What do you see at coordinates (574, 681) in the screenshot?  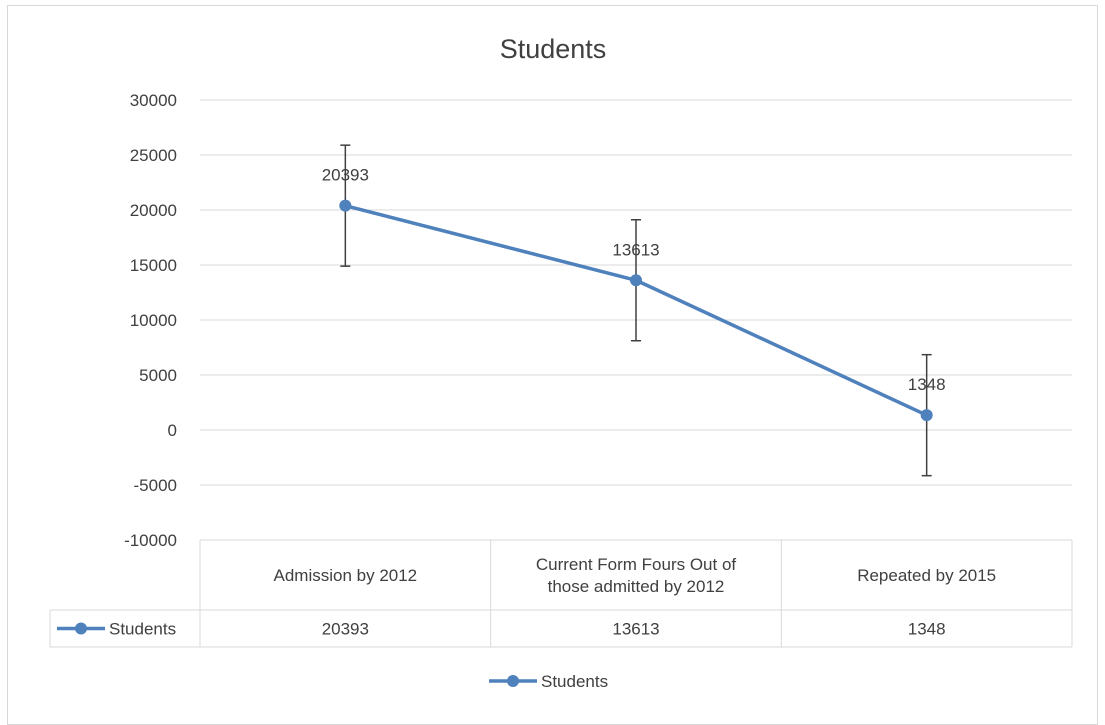 I see `legend-label: Students` at bounding box center [574, 681].